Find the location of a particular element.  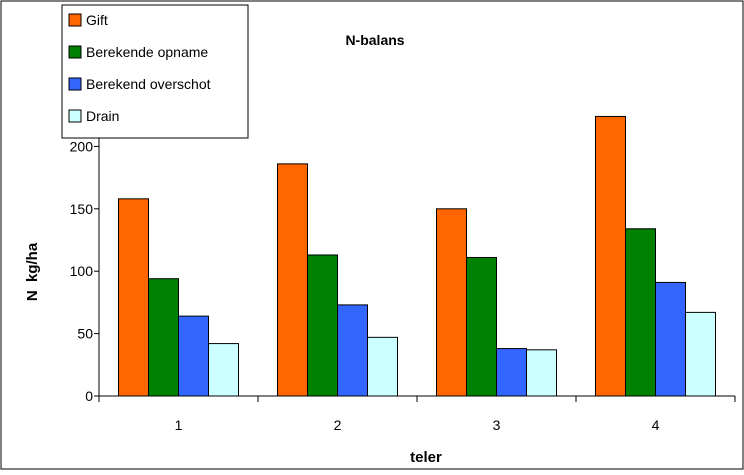

chart-title: N-balans is located at coordinates (374, 40).